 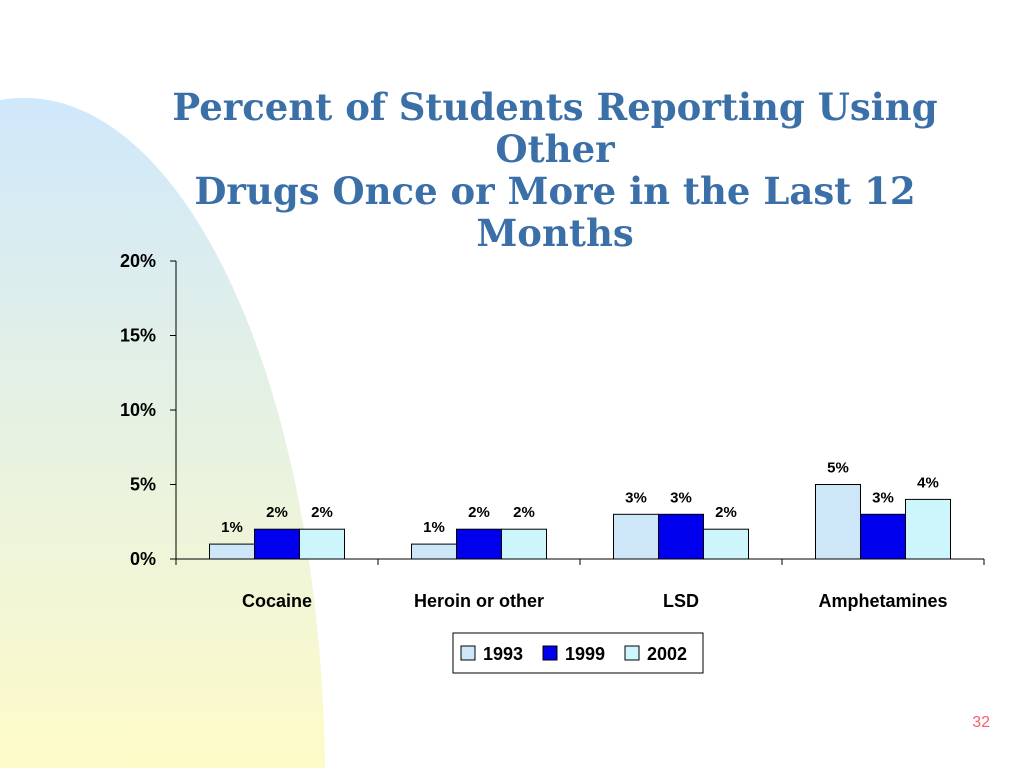 I want to click on slide-title-line-2: Drugs Once or More in the Last 12 Months, so click(x=555, y=212).